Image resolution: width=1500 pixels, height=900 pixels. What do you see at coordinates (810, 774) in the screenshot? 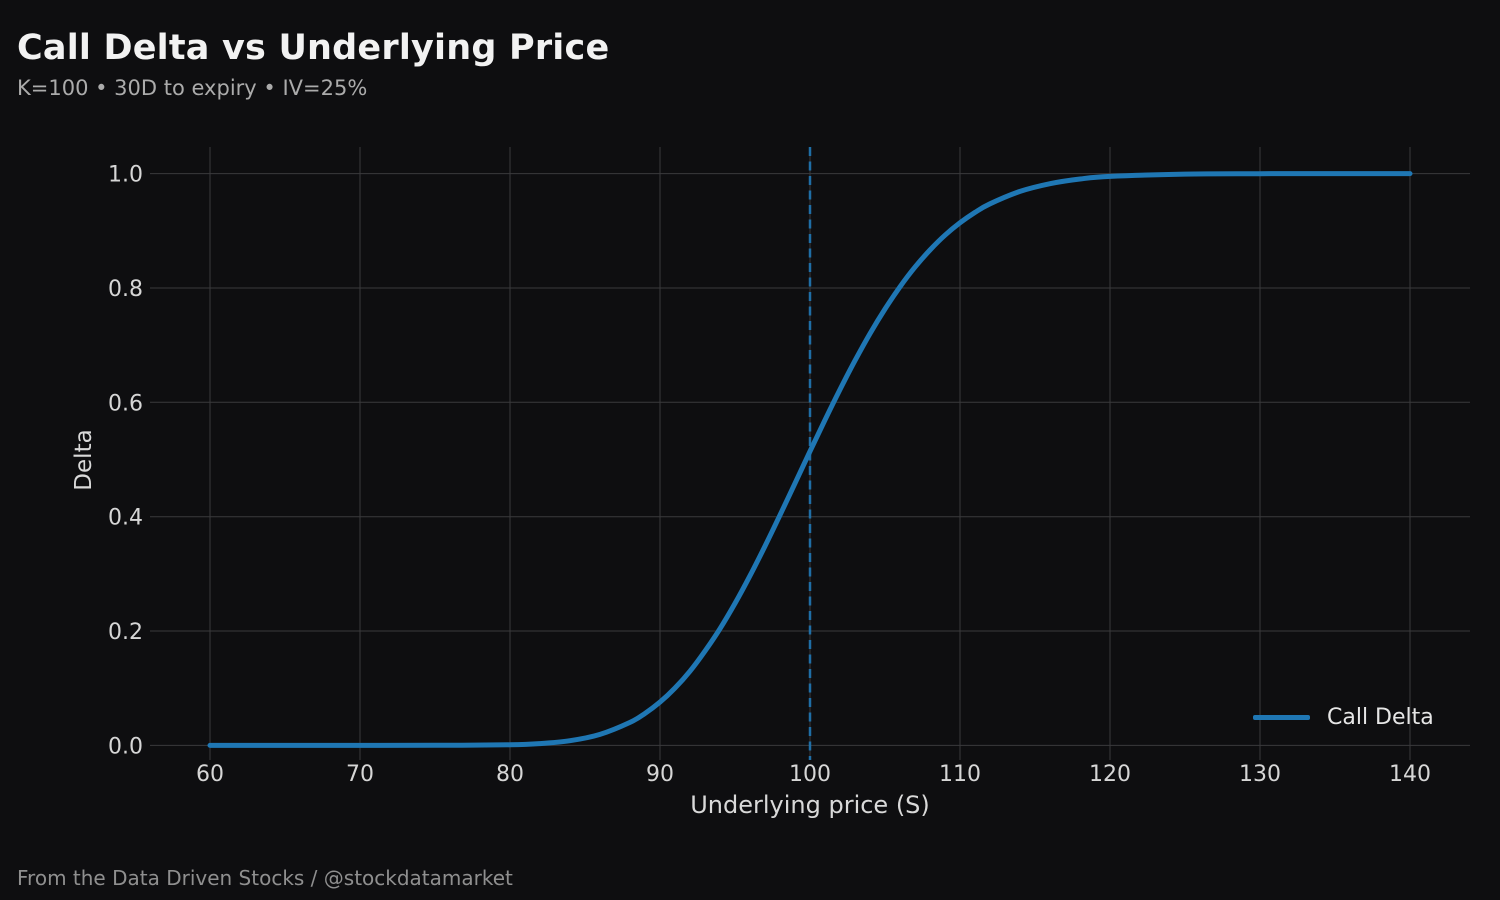
I see `x-tick-label: 100` at bounding box center [810, 774].